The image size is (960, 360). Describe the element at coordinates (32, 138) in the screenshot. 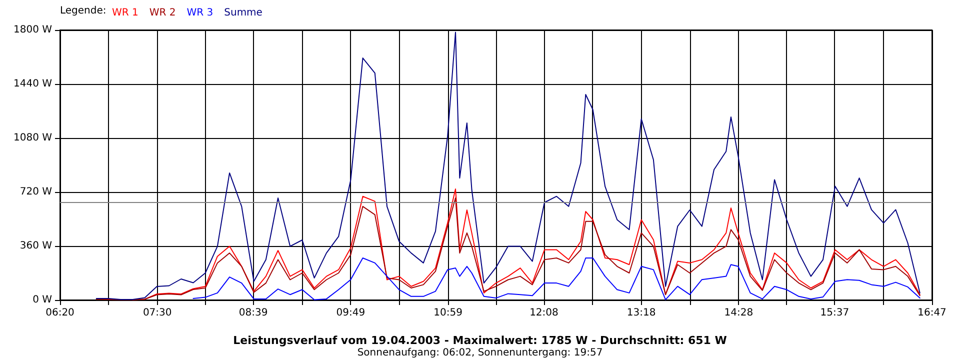

I see `y-tick-label: 1080 W` at that location.